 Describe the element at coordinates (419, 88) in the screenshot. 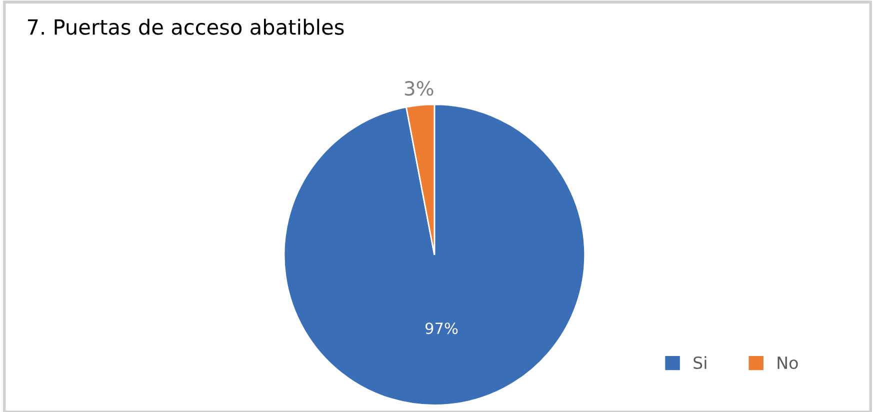

I see `data-label: 3%` at that location.